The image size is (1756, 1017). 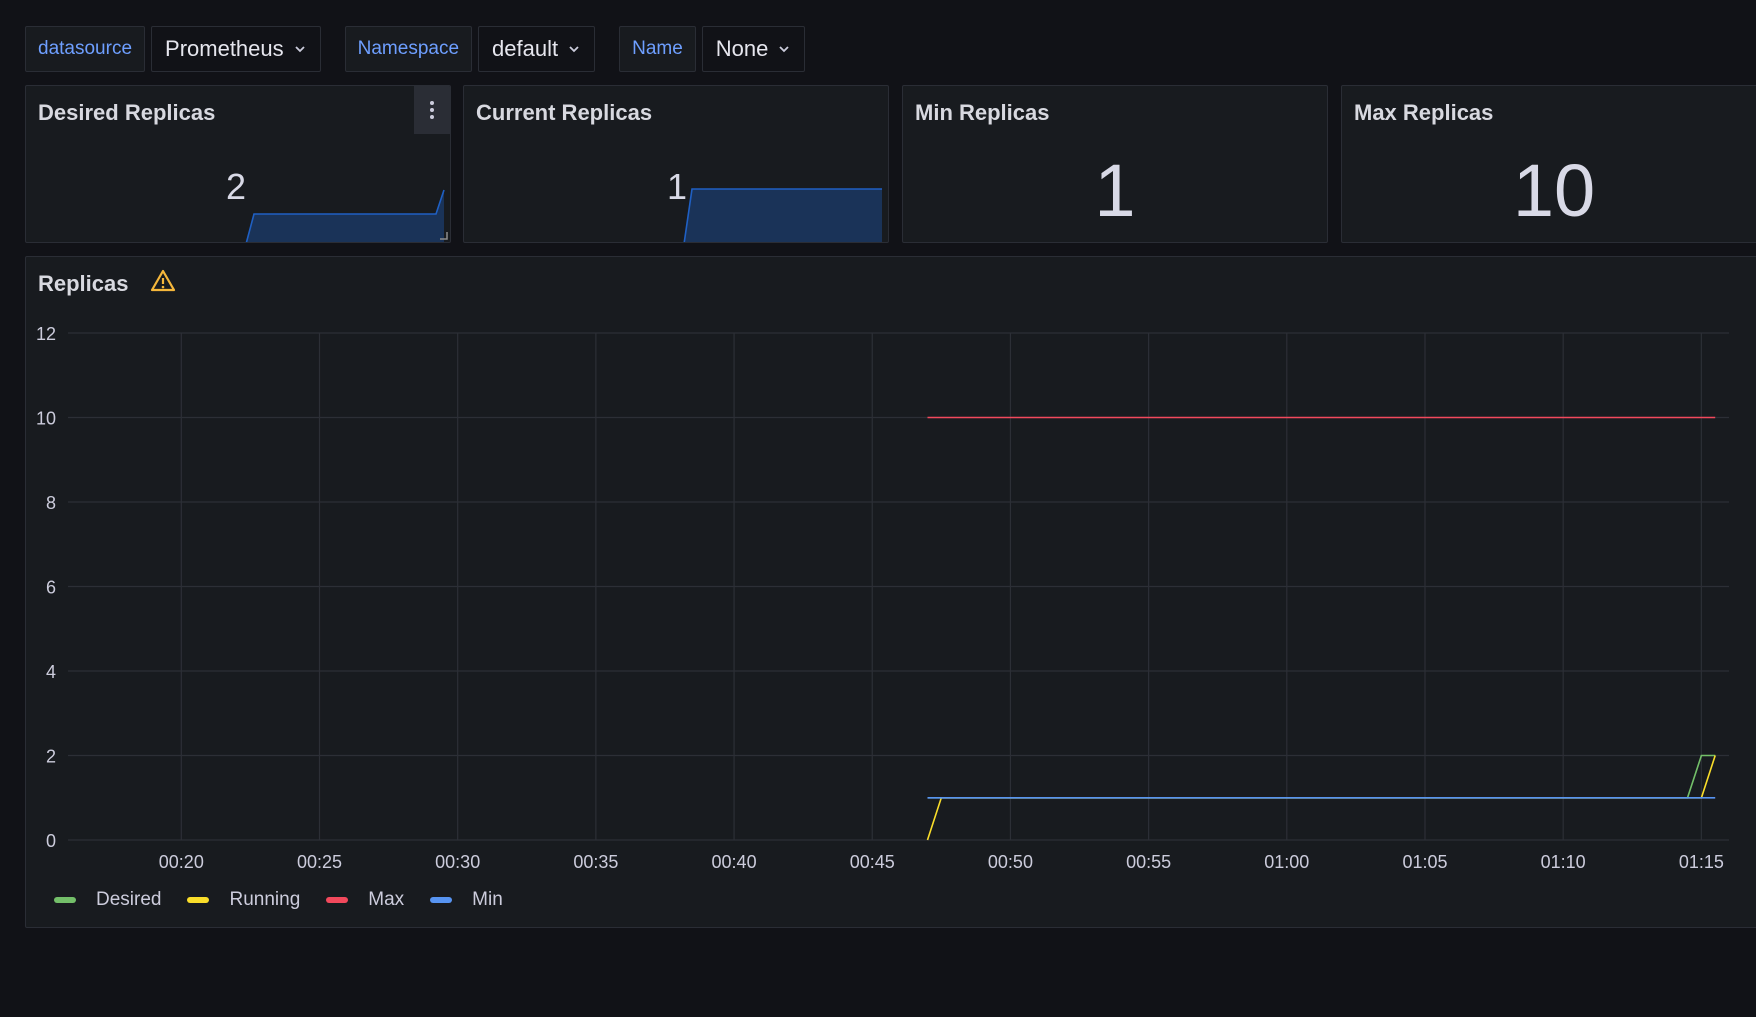 What do you see at coordinates (1424, 112) in the screenshot?
I see `panel-title: Max Replicas` at bounding box center [1424, 112].